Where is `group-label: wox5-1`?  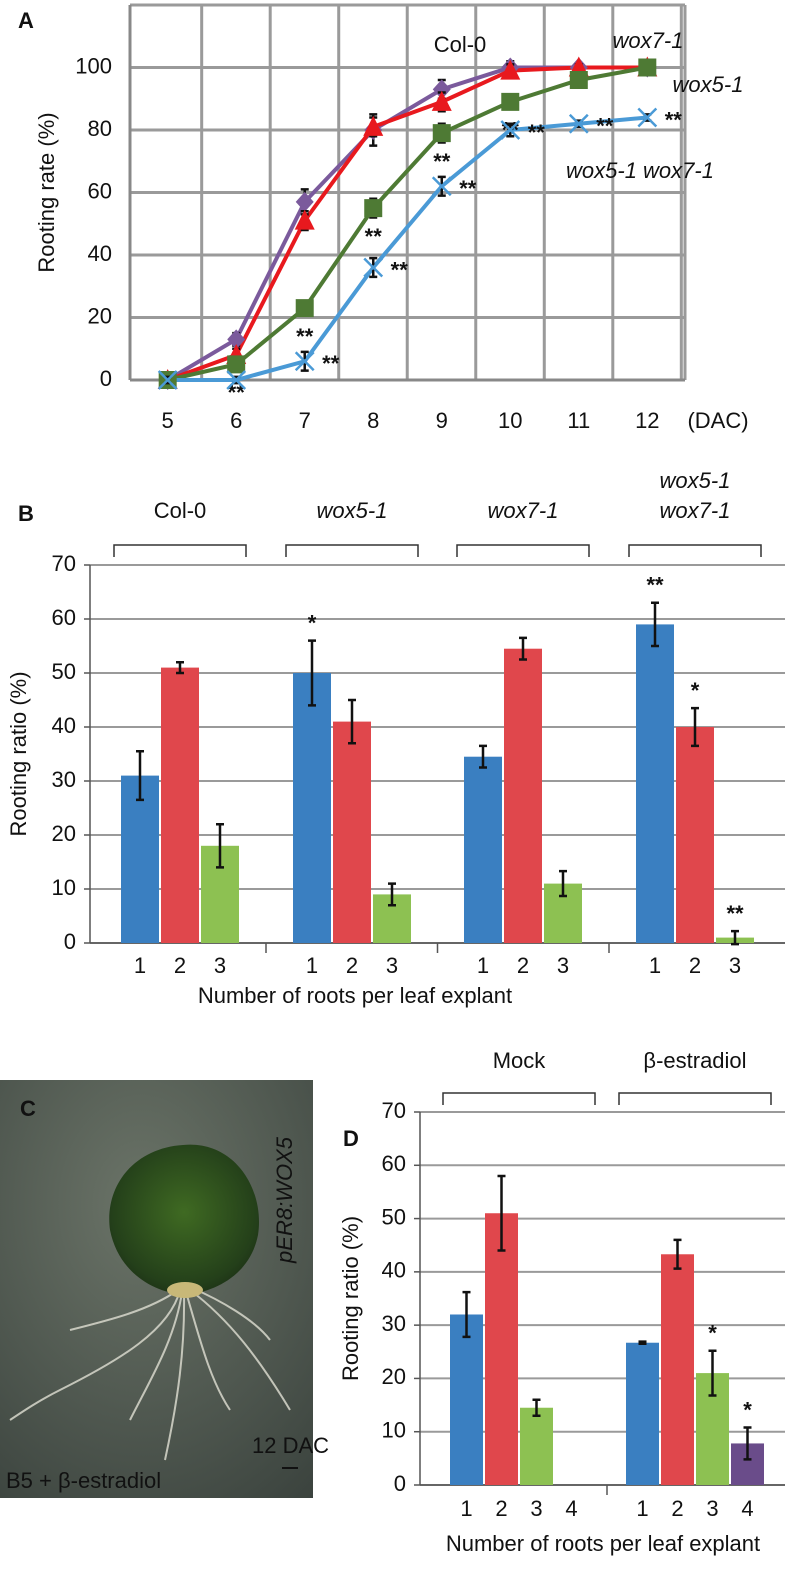 group-label: wox5-1 is located at coordinates (352, 510).